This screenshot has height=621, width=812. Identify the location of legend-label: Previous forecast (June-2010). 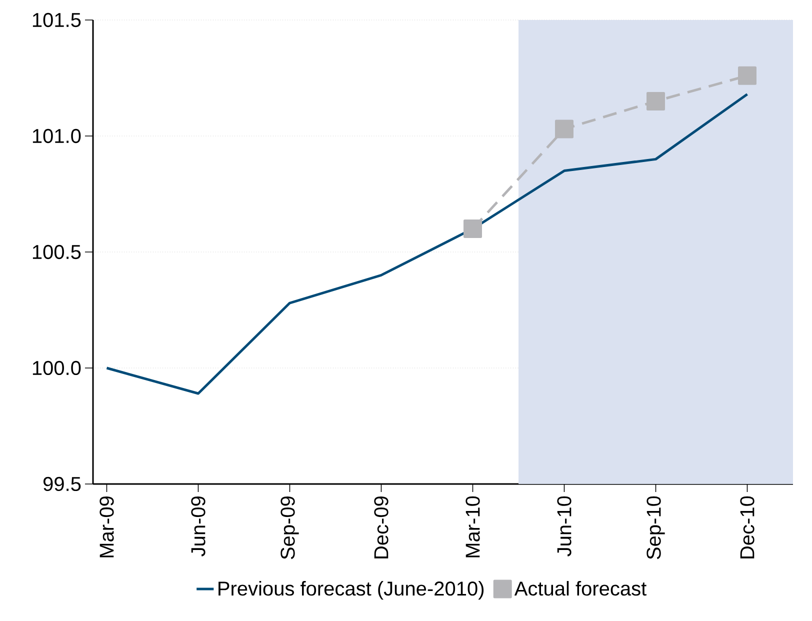
(351, 590).